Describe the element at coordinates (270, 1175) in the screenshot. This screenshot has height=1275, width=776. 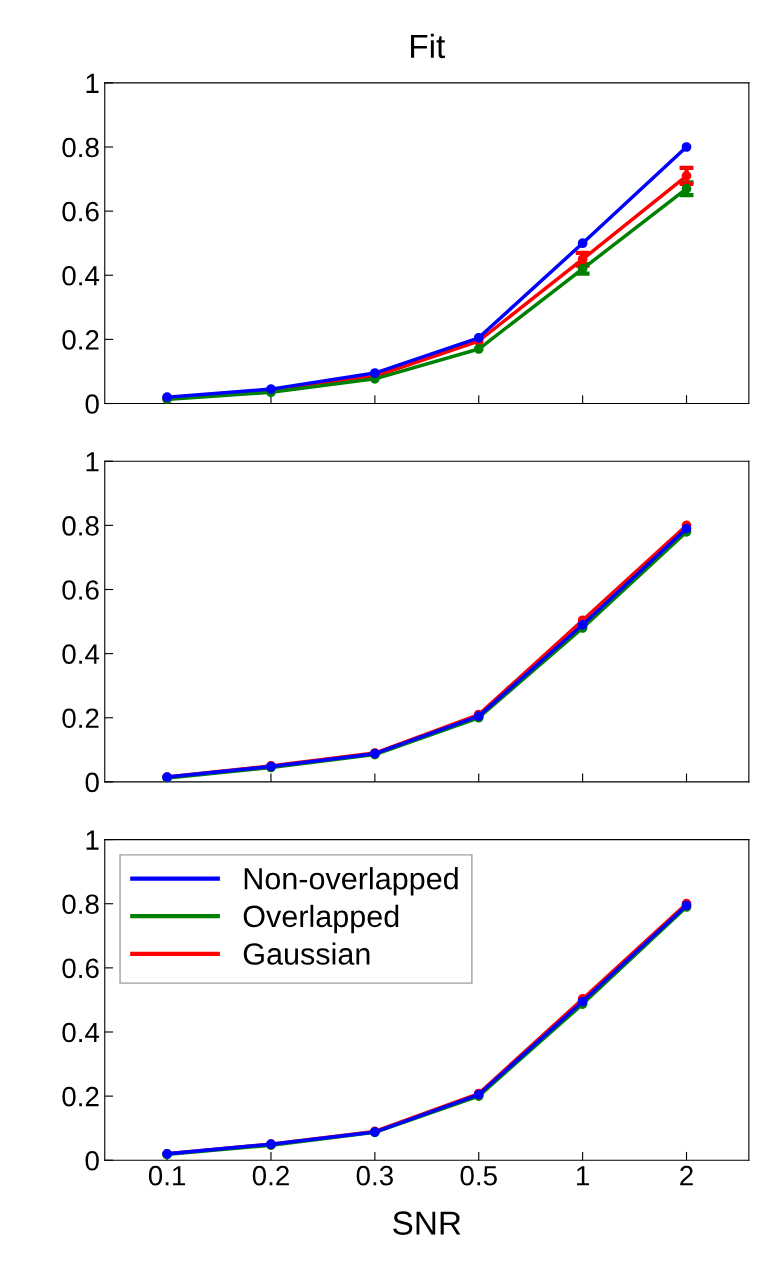
I see `x-tick-label: 0.2` at that location.